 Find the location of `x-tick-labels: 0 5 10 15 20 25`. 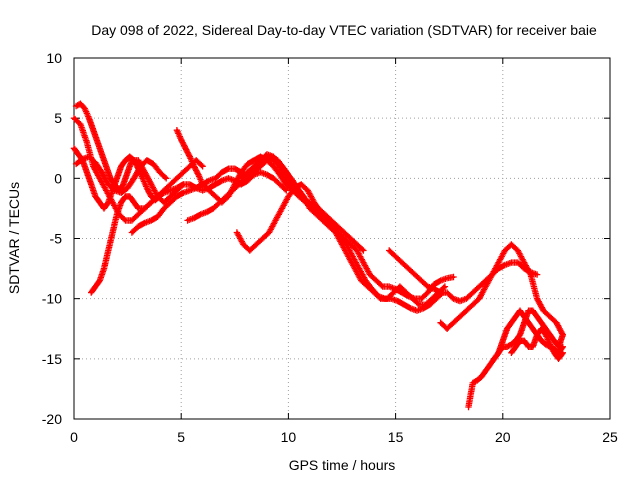

x-tick-labels: 0 5 10 15 20 25 is located at coordinates (344, 437).